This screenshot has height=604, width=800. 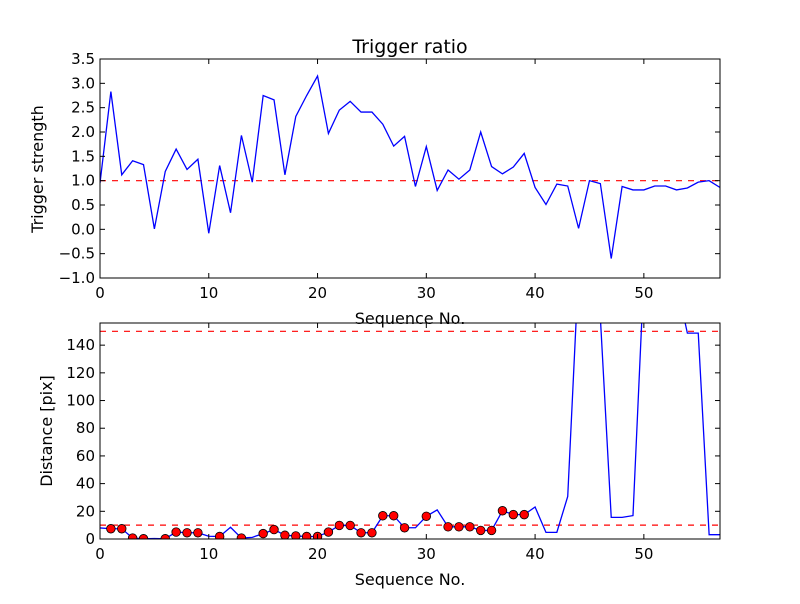 I want to click on top-y-tick-label: 3.0, so click(x=83, y=83).